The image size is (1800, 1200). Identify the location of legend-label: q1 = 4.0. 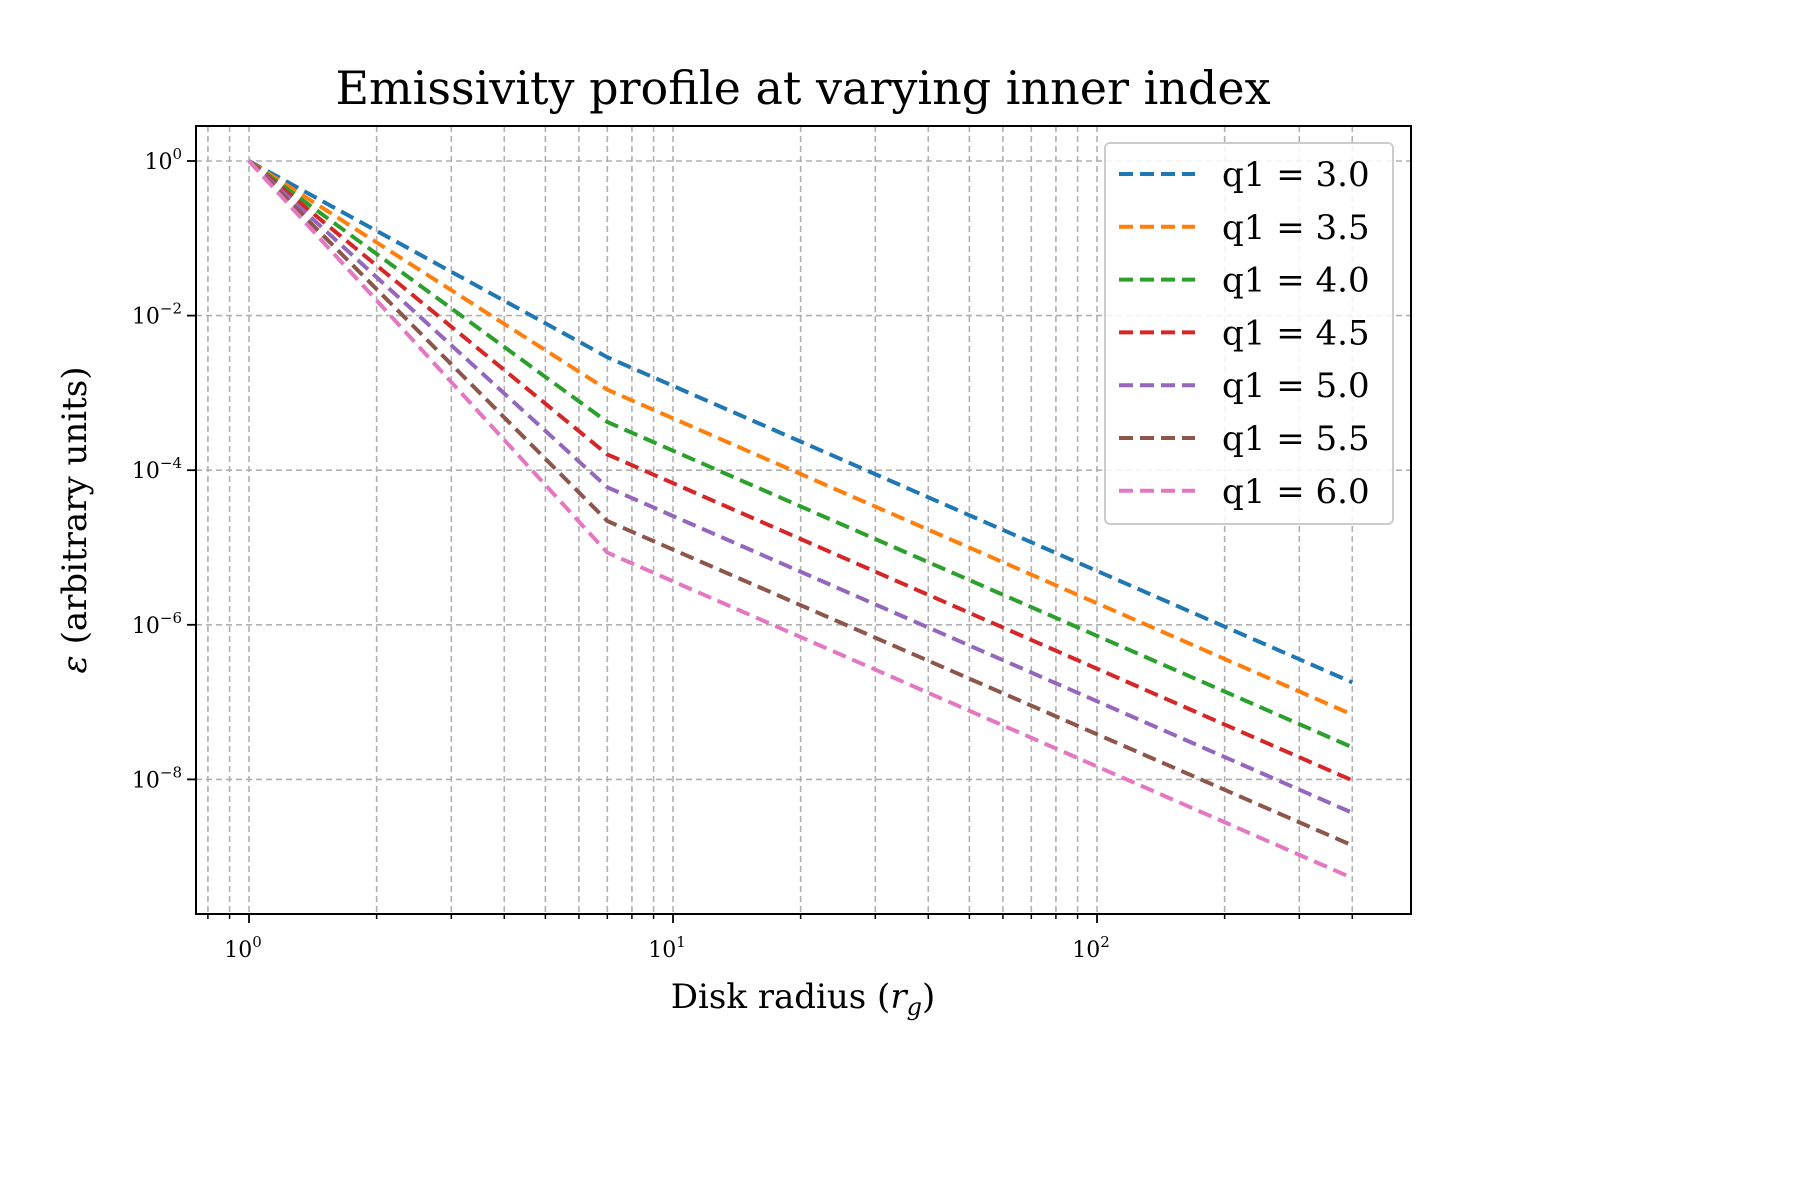
(1296, 281).